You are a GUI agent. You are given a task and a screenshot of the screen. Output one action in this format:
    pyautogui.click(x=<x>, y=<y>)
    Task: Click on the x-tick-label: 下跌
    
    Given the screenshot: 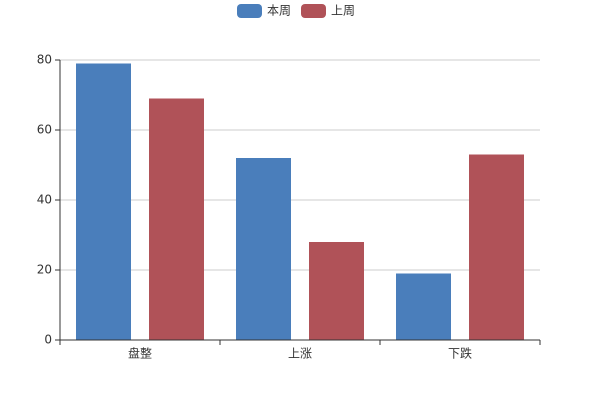 What is the action you would take?
    pyautogui.click(x=460, y=353)
    